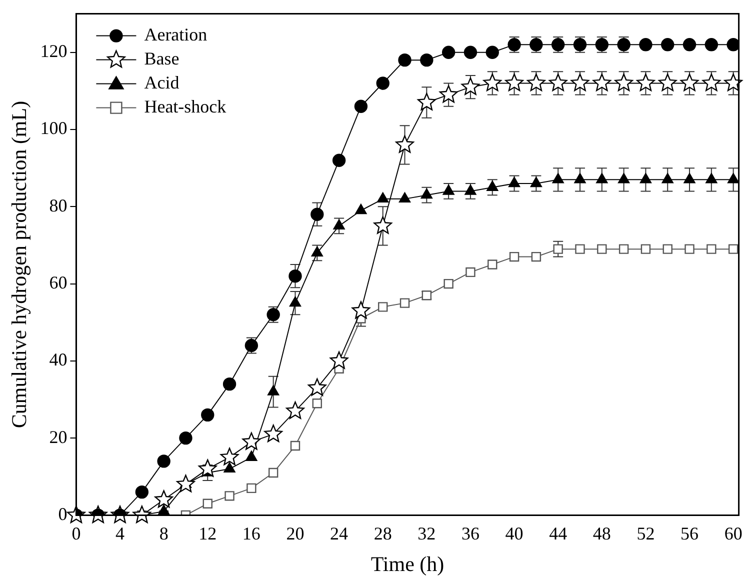 The width and height of the screenshot is (749, 582). What do you see at coordinates (58, 360) in the screenshot?
I see `y-tick-label: 40` at bounding box center [58, 360].